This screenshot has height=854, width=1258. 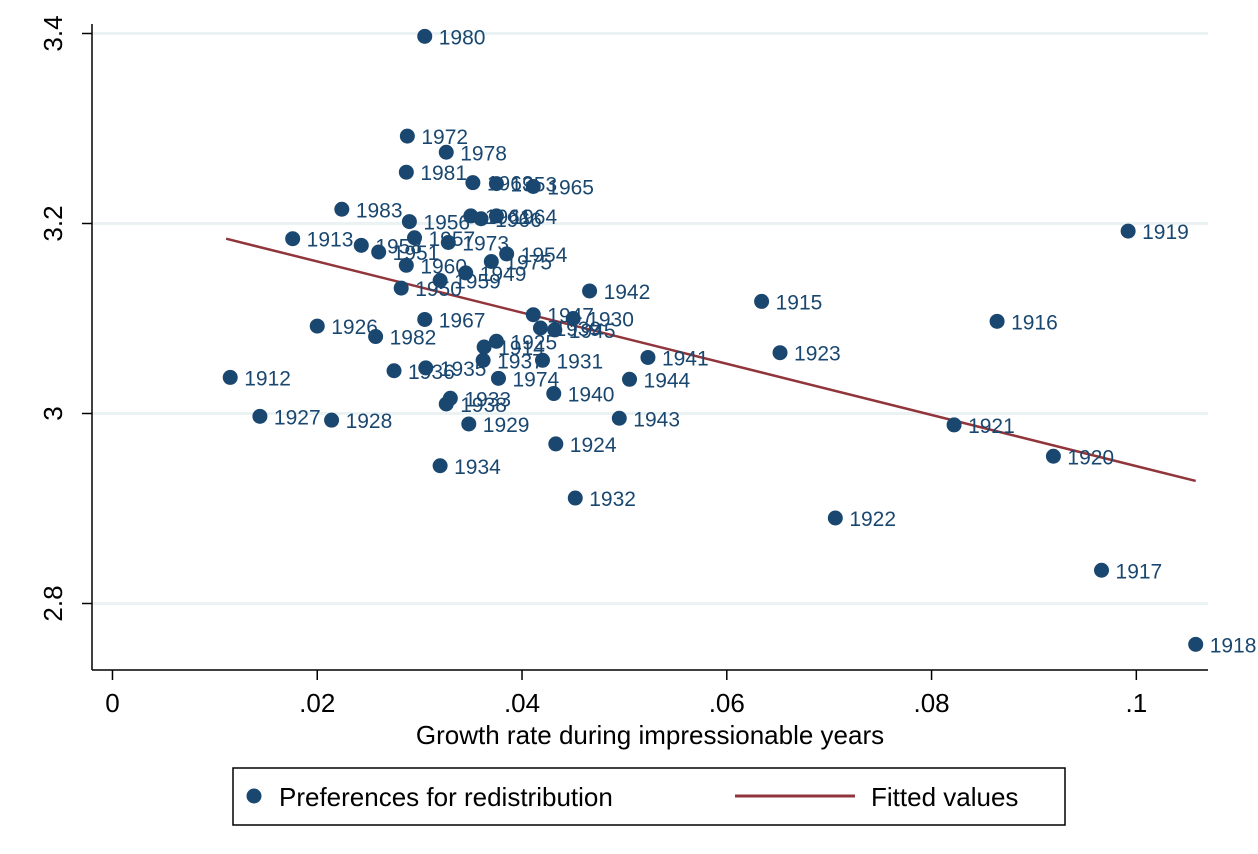 I want to click on point-1983, so click(x=342, y=209).